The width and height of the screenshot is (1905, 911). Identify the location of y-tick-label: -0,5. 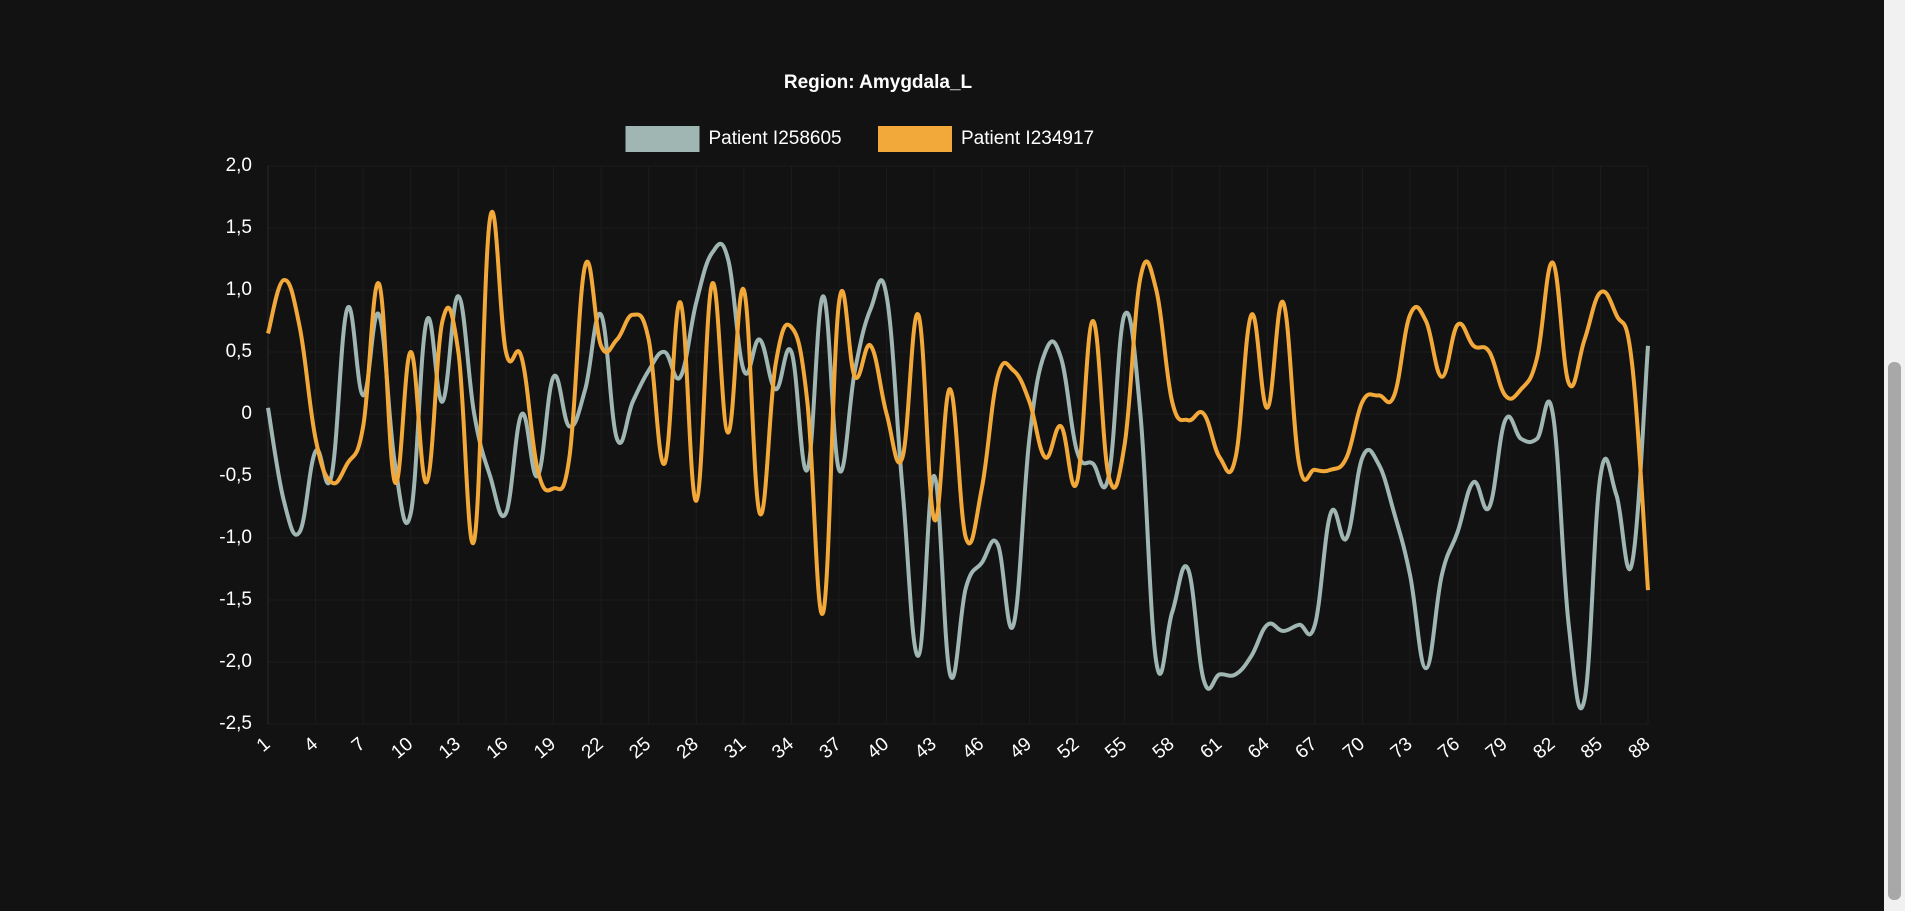
(235, 475).